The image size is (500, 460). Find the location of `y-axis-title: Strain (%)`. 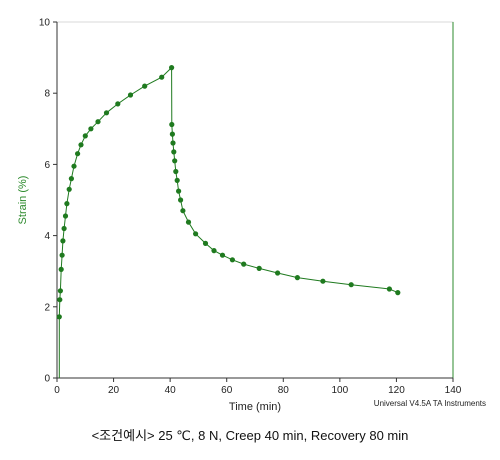

y-axis-title: Strain (%) is located at coordinates (23, 200).